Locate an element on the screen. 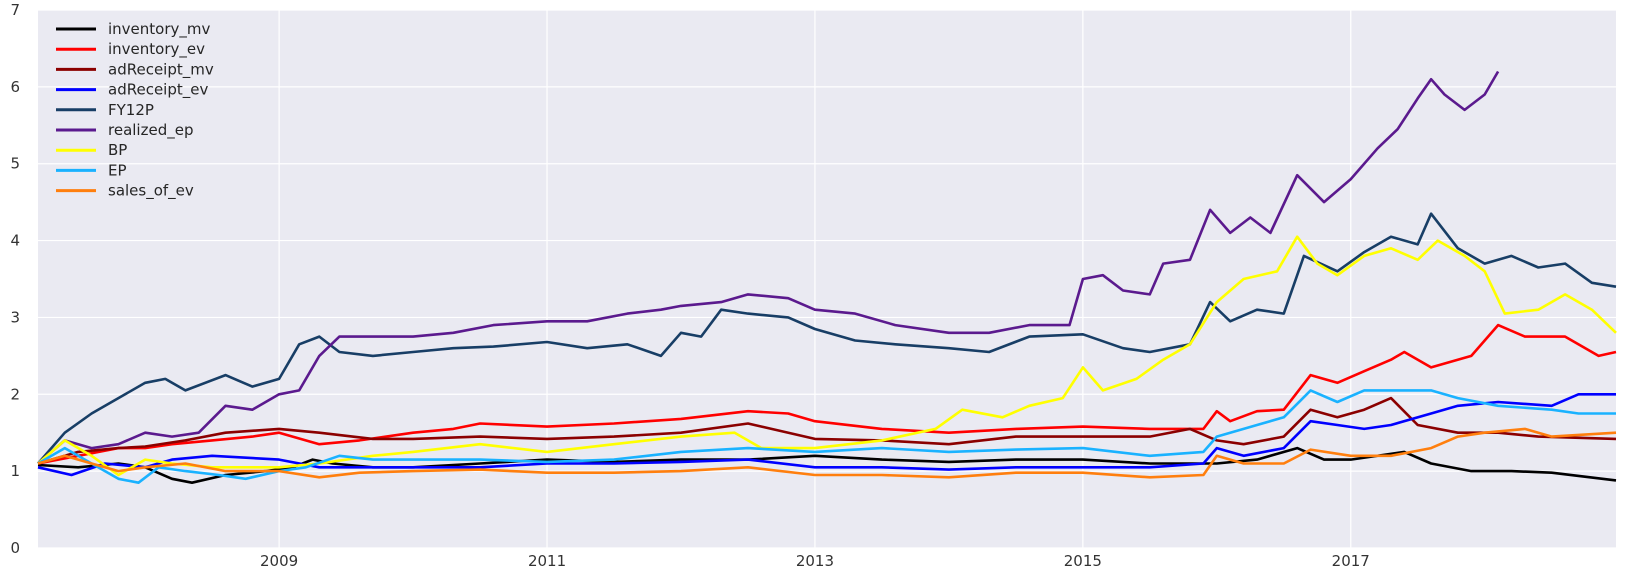  legend-label: adReceipt_ev is located at coordinates (158, 90).